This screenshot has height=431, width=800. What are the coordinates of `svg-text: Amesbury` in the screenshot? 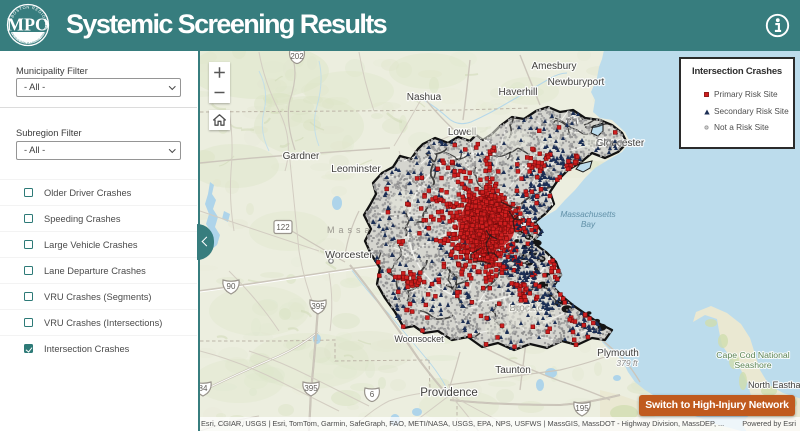 It's located at (553, 66).